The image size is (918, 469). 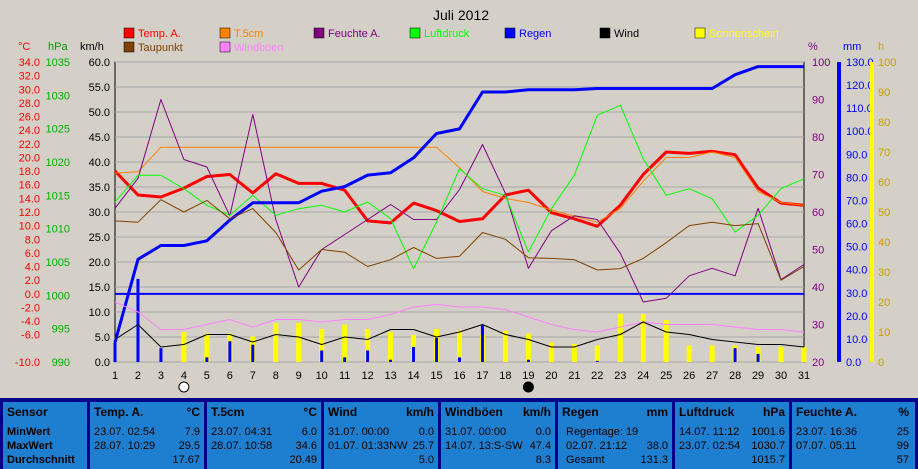 I want to click on humidity-max-value: 99, so click(x=902, y=446).